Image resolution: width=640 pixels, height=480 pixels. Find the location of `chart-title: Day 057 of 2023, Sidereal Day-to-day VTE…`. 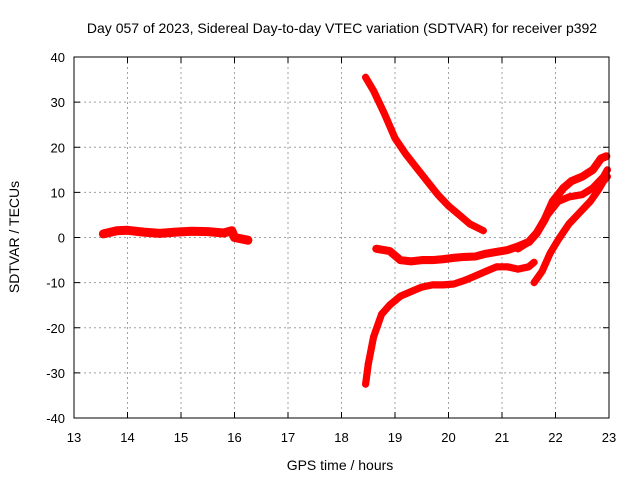

chart-title: Day 057 of 2023, Sidereal Day-to-day VTE… is located at coordinates (342, 28).